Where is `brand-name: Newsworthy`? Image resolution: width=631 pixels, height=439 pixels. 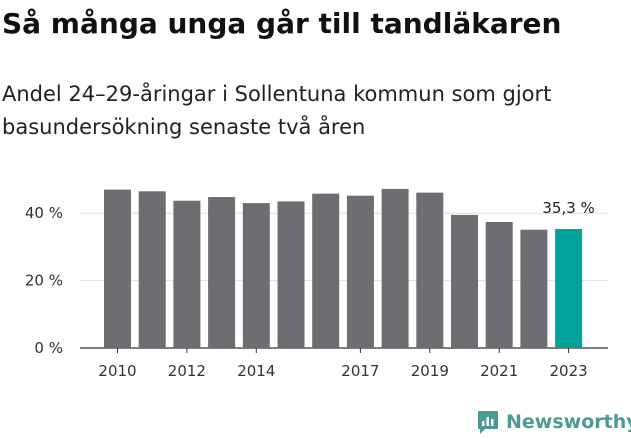
brand-name: Newsworthy is located at coordinates (568, 422).